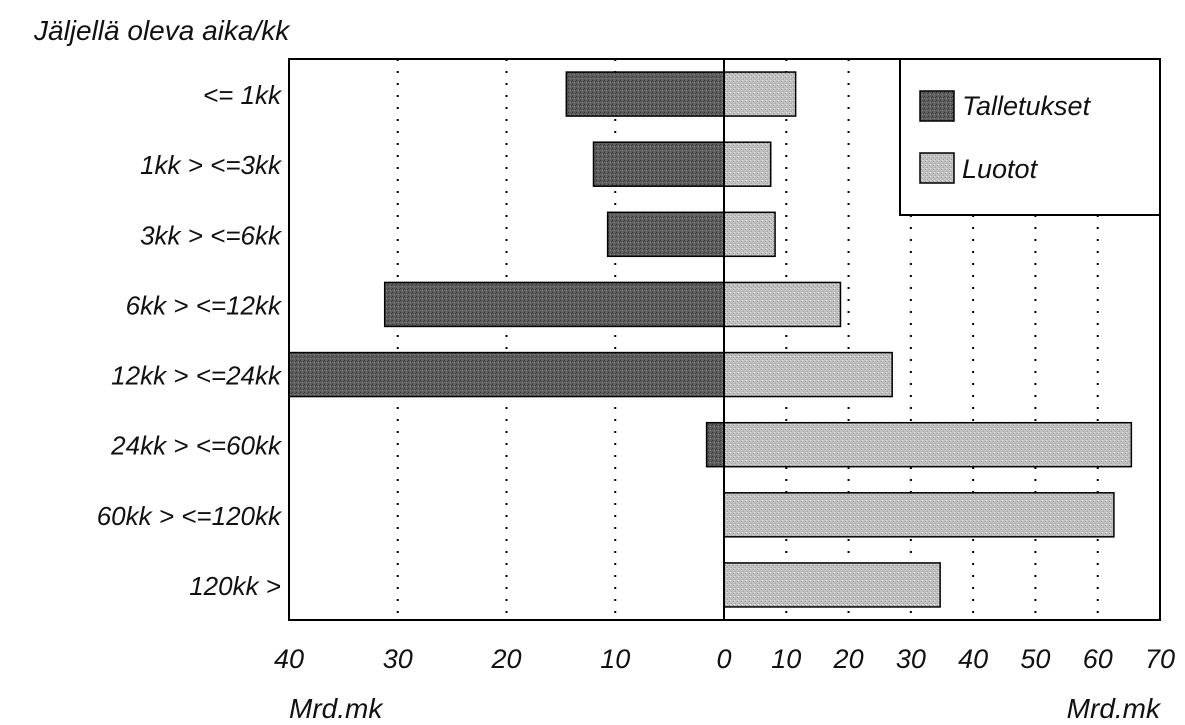 The height and width of the screenshot is (725, 1185). What do you see at coordinates (505, 659) in the screenshot?
I see `left-tick-label: 20` at bounding box center [505, 659].